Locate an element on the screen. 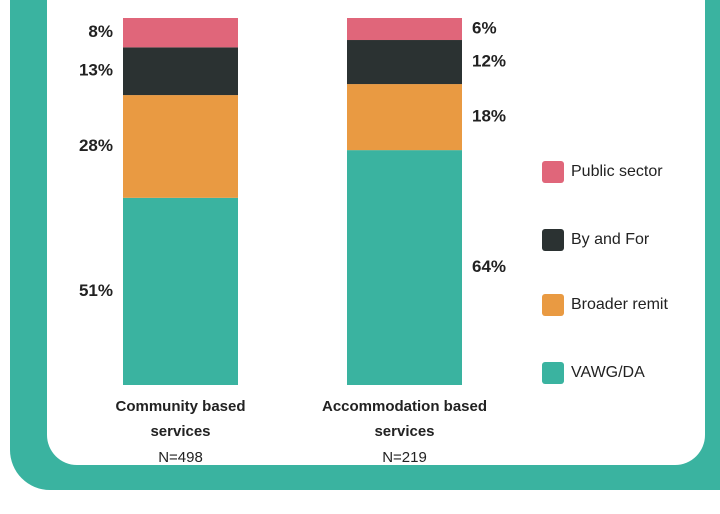 This screenshot has height=514, width=720. data-label: 28% is located at coordinates (96, 145).